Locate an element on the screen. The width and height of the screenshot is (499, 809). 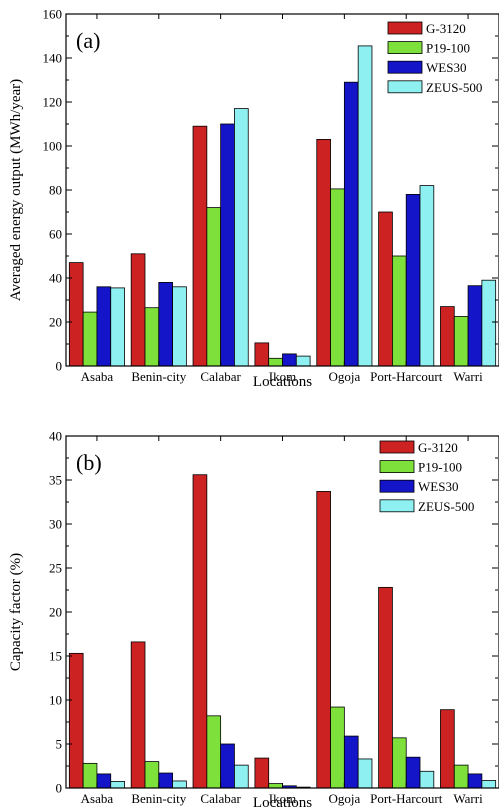
y-tick-label: 25 is located at coordinates (55, 568).